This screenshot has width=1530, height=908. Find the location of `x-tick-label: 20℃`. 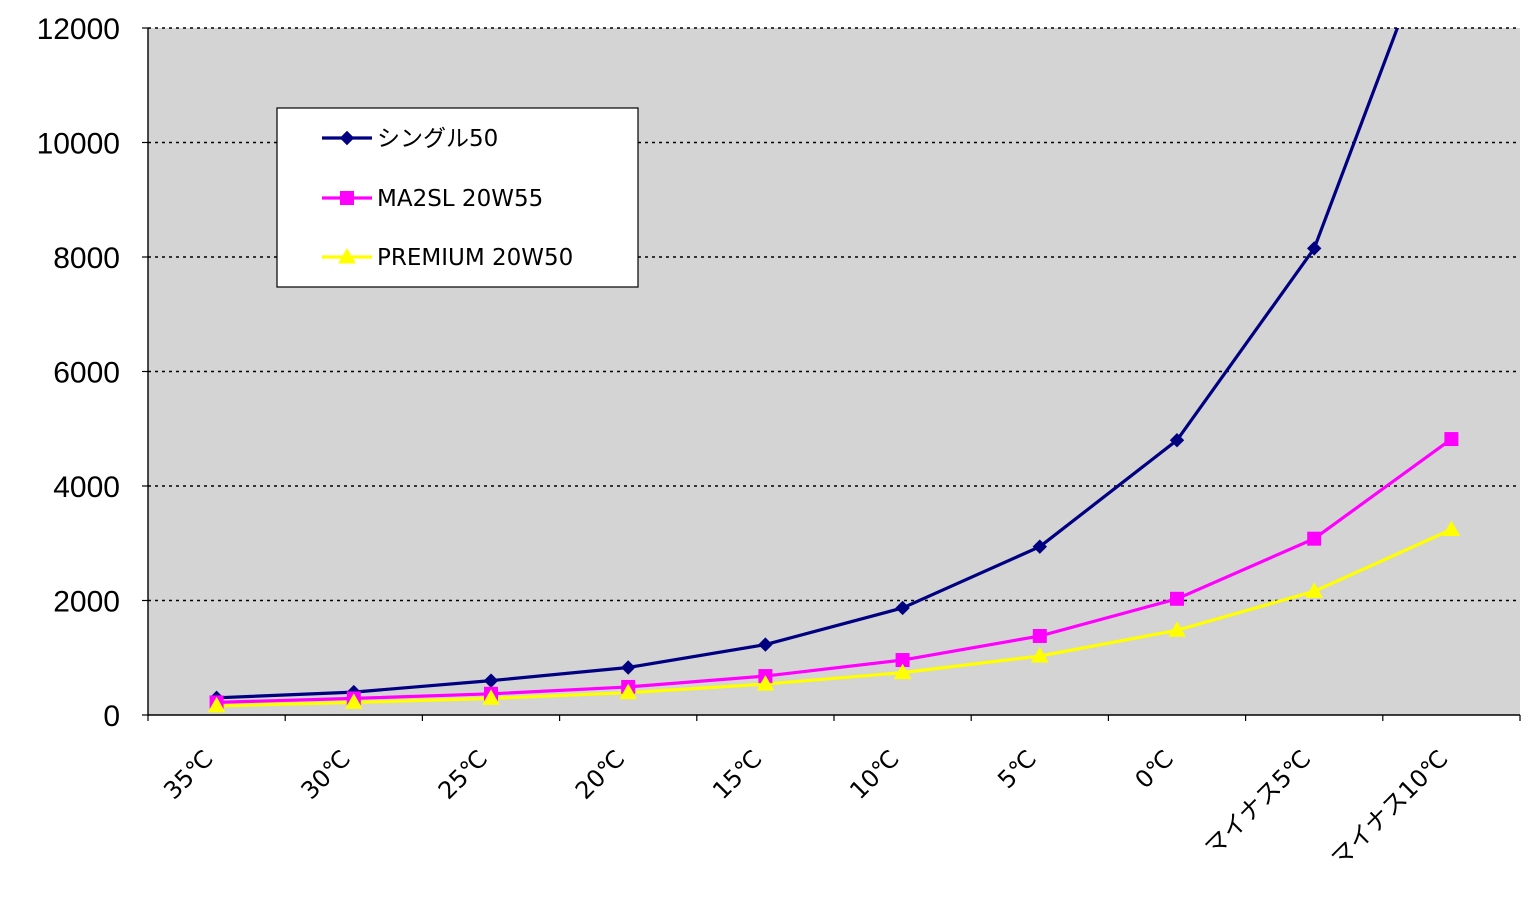

x-tick-label: 20℃ is located at coordinates (600, 774).